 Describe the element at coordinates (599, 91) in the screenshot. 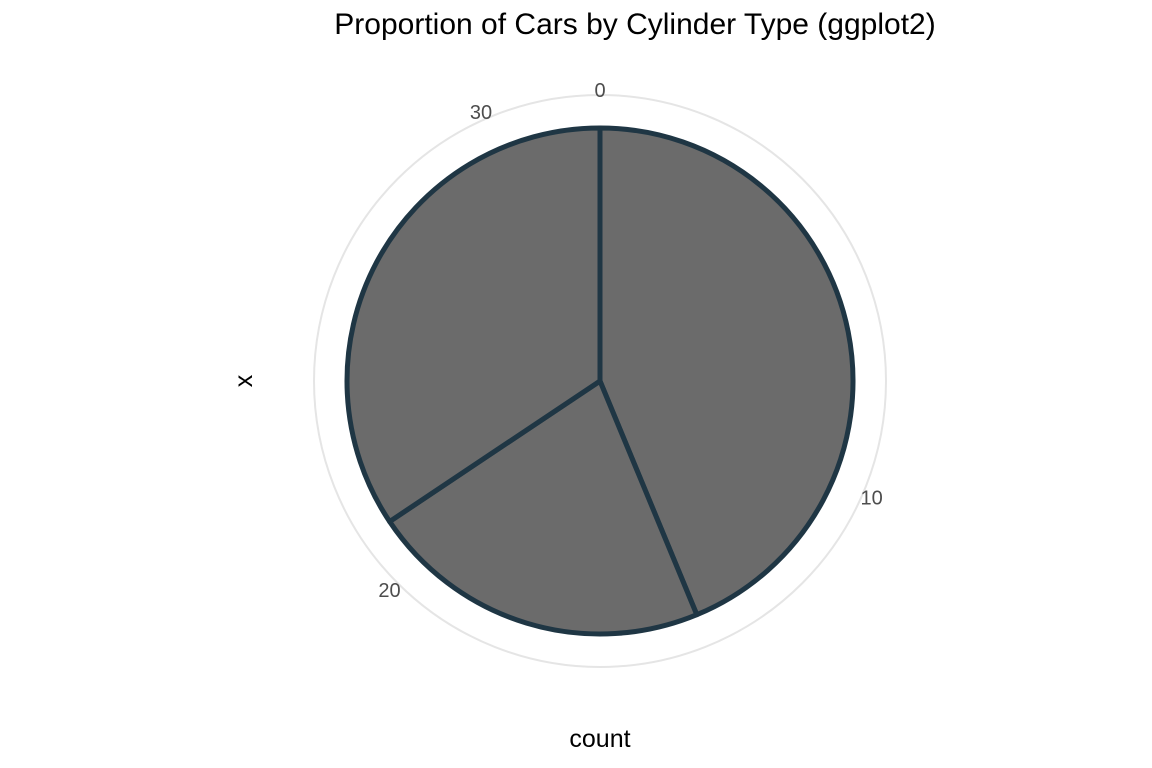

I see `radial-tick-label: 0` at that location.